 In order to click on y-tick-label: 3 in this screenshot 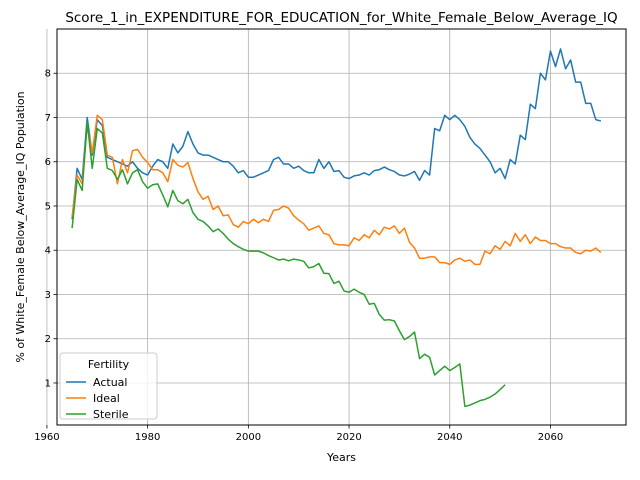, I will do `click(48, 295)`.